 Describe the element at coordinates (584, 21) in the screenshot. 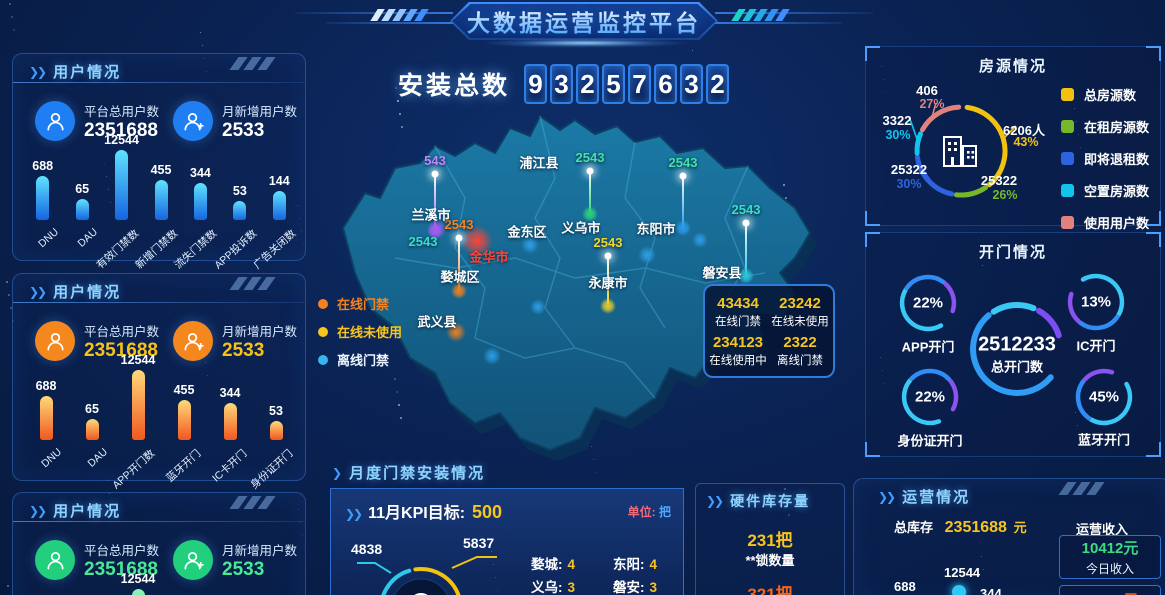

I see `header-banner-inner: 大数据运营监控平台` at that location.